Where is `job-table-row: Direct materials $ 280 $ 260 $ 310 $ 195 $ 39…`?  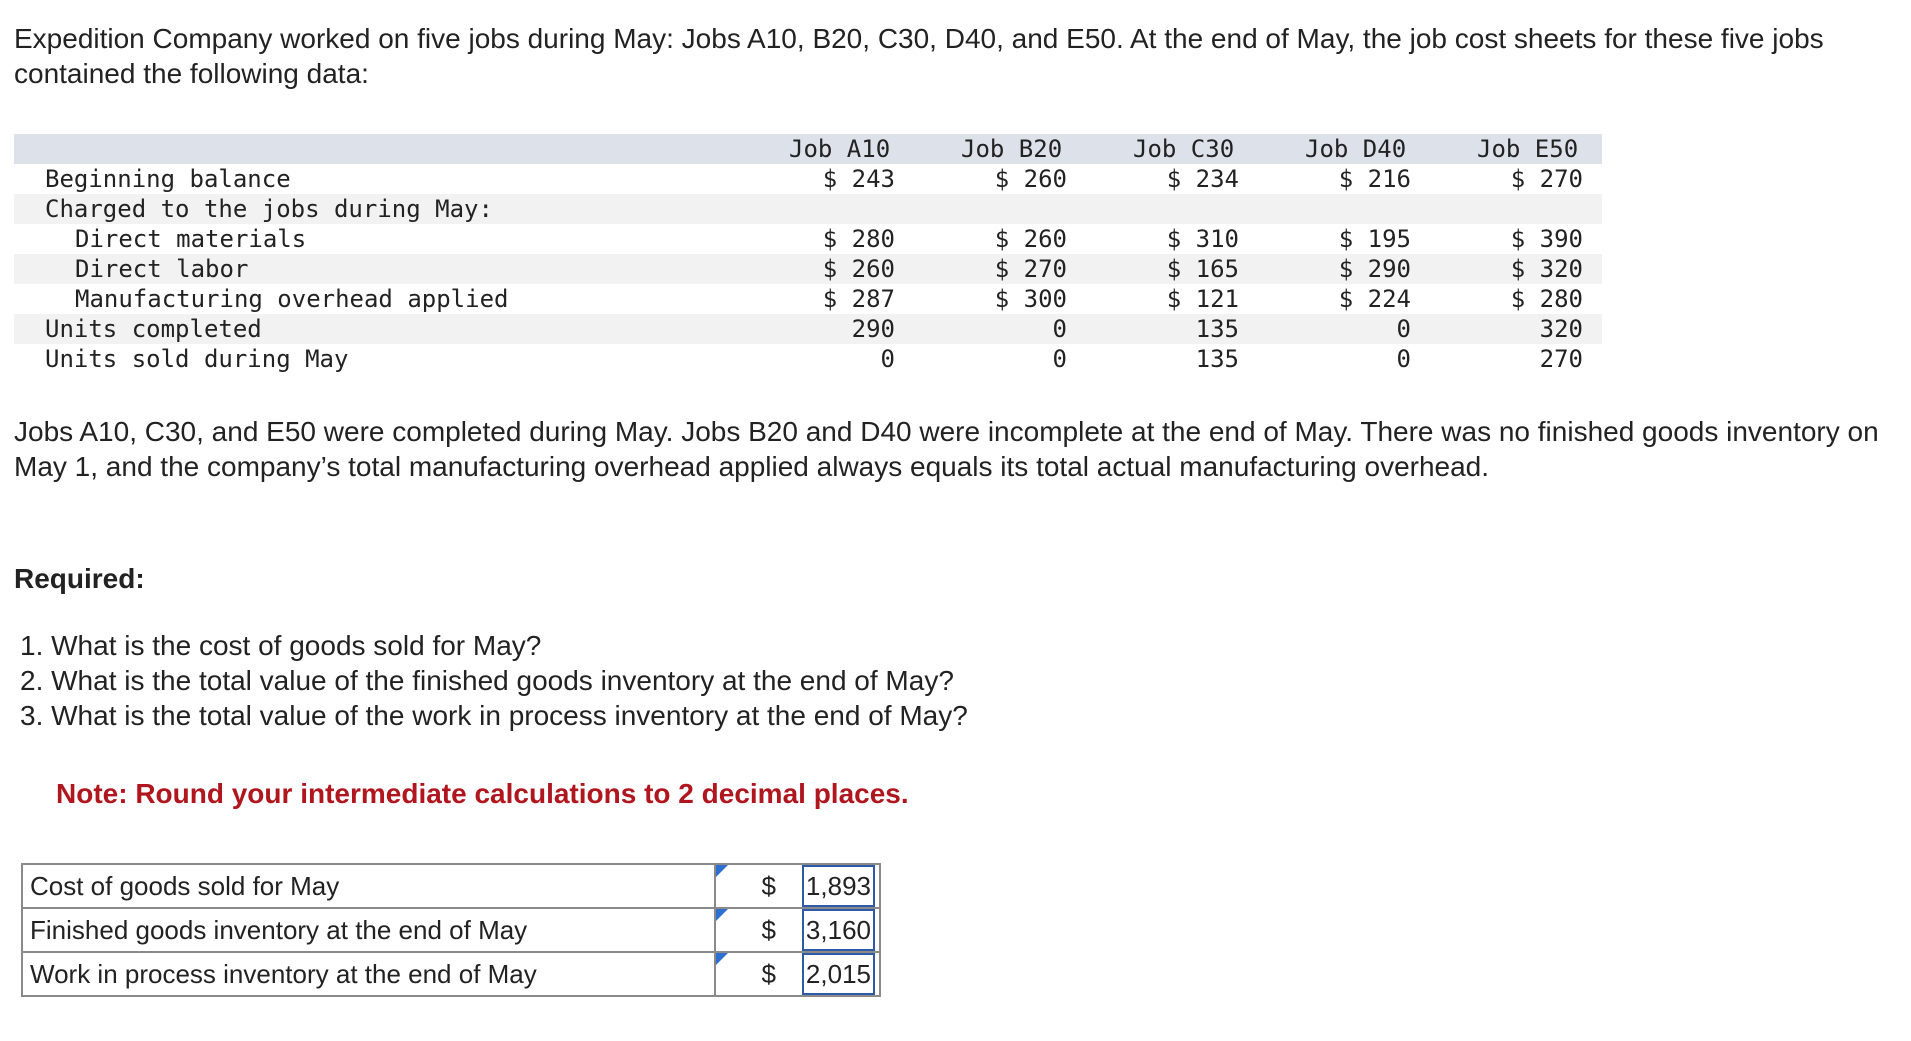
job-table-row: Direct materials $ 280 $ 260 $ 310 $ 195 $ 39… is located at coordinates (808, 239).